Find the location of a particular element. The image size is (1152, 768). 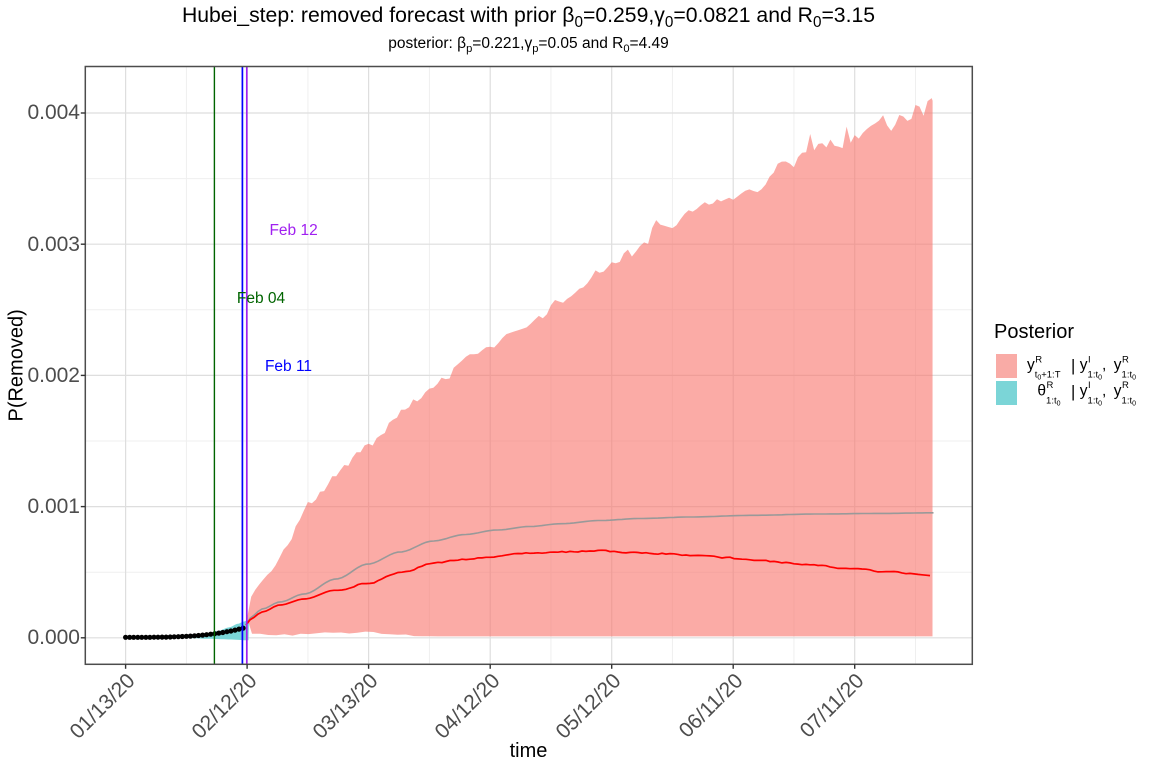

svg-text: P(Removed) is located at coordinates (17, 365).